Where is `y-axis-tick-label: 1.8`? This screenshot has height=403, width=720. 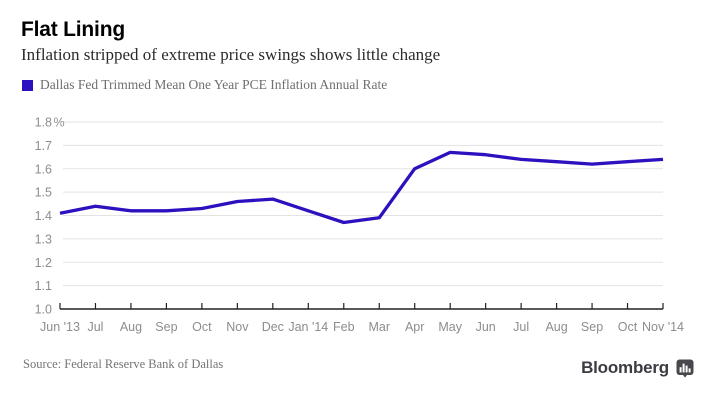 y-axis-tick-label: 1.8 is located at coordinates (43, 123).